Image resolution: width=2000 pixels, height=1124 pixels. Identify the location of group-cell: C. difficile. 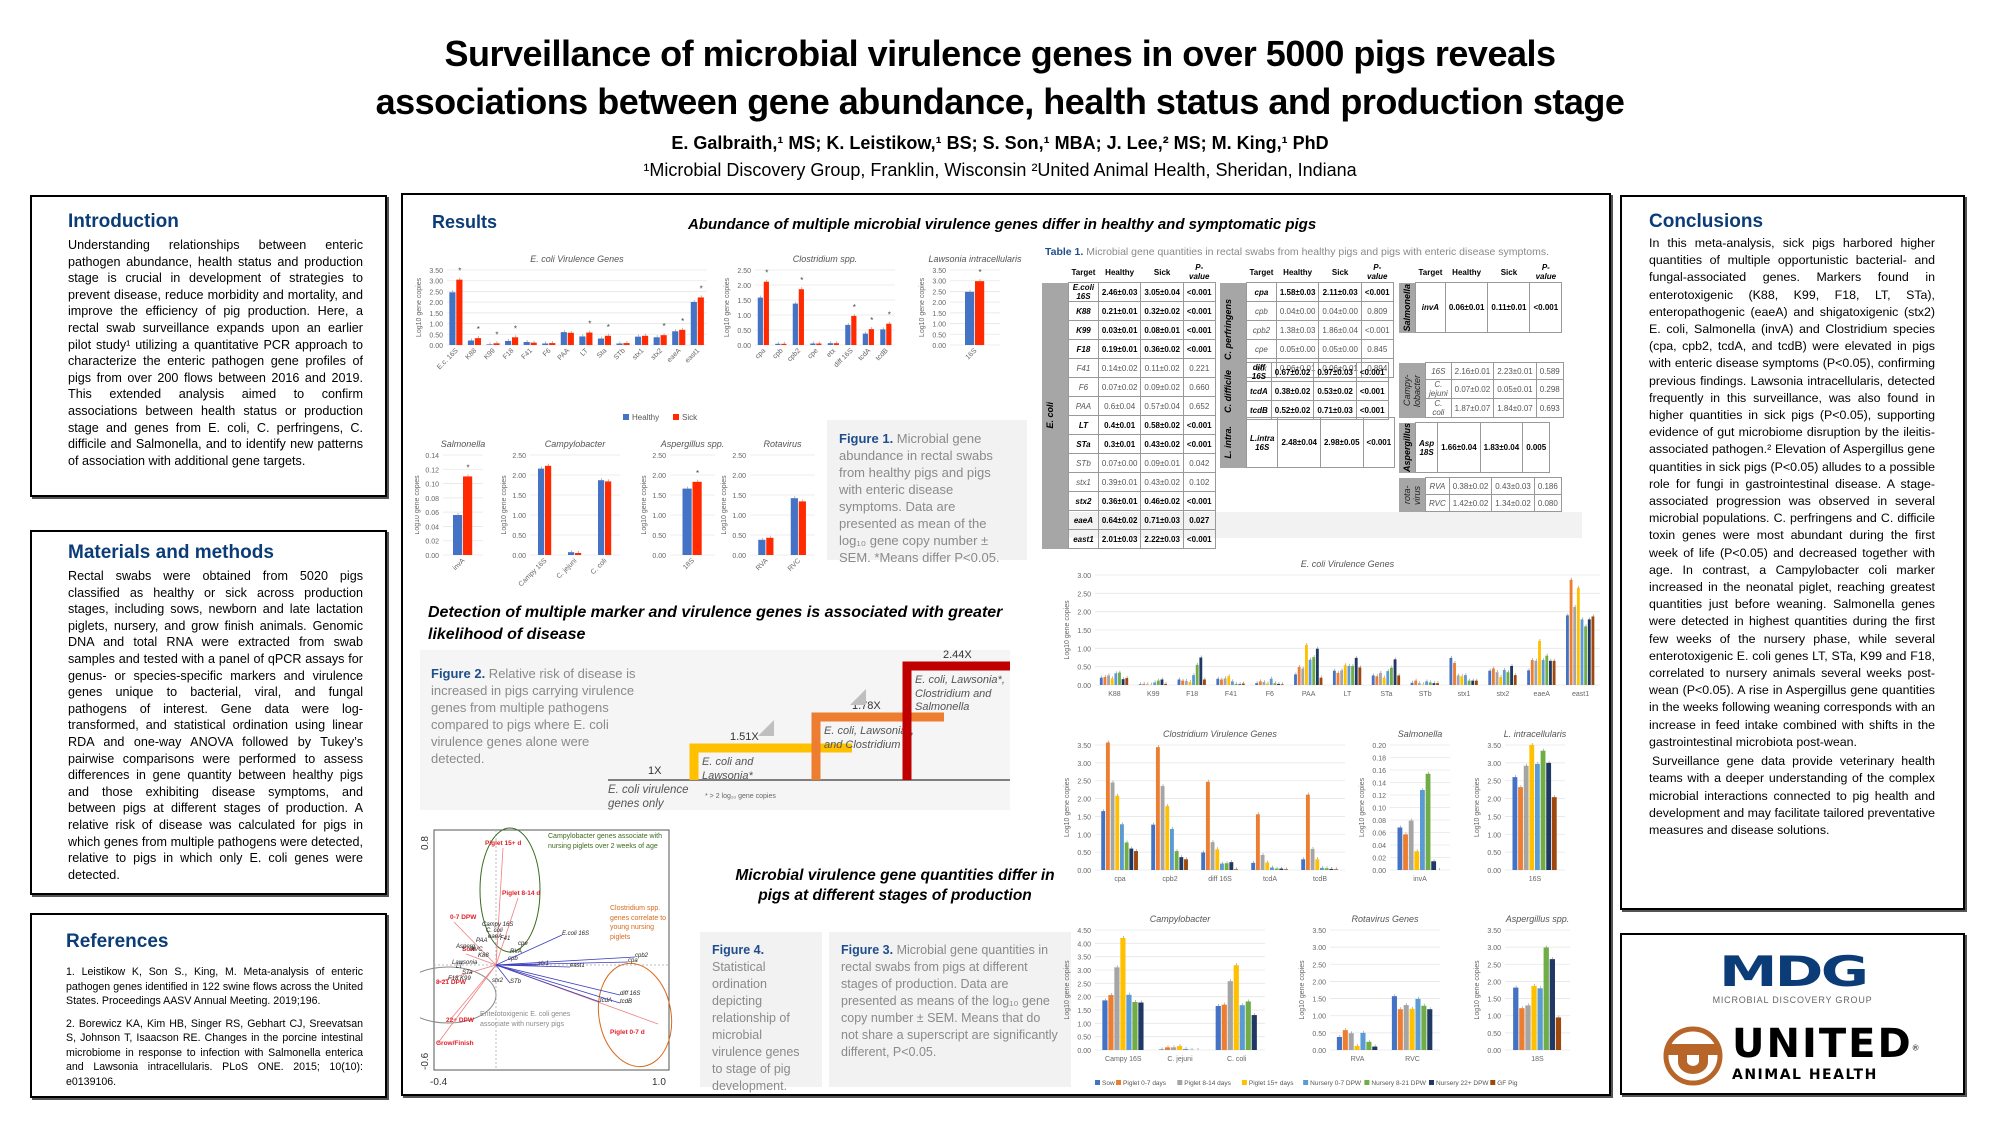
(1233, 391).